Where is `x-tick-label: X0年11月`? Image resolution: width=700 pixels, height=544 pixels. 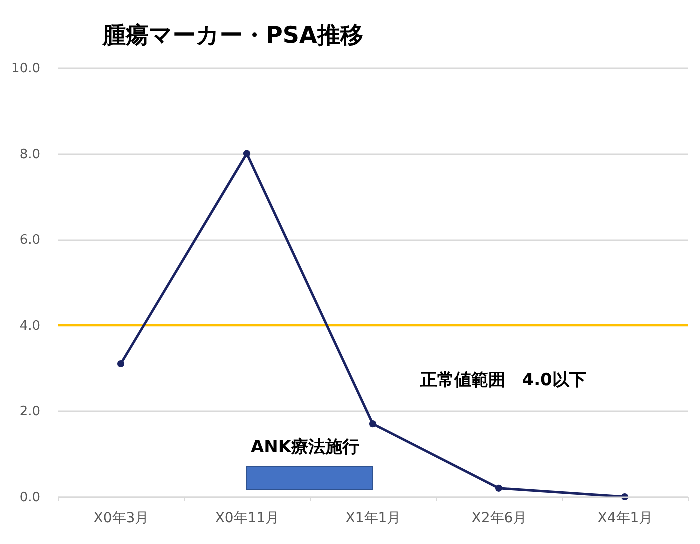
x-tick-label: X0年11月 is located at coordinates (247, 518).